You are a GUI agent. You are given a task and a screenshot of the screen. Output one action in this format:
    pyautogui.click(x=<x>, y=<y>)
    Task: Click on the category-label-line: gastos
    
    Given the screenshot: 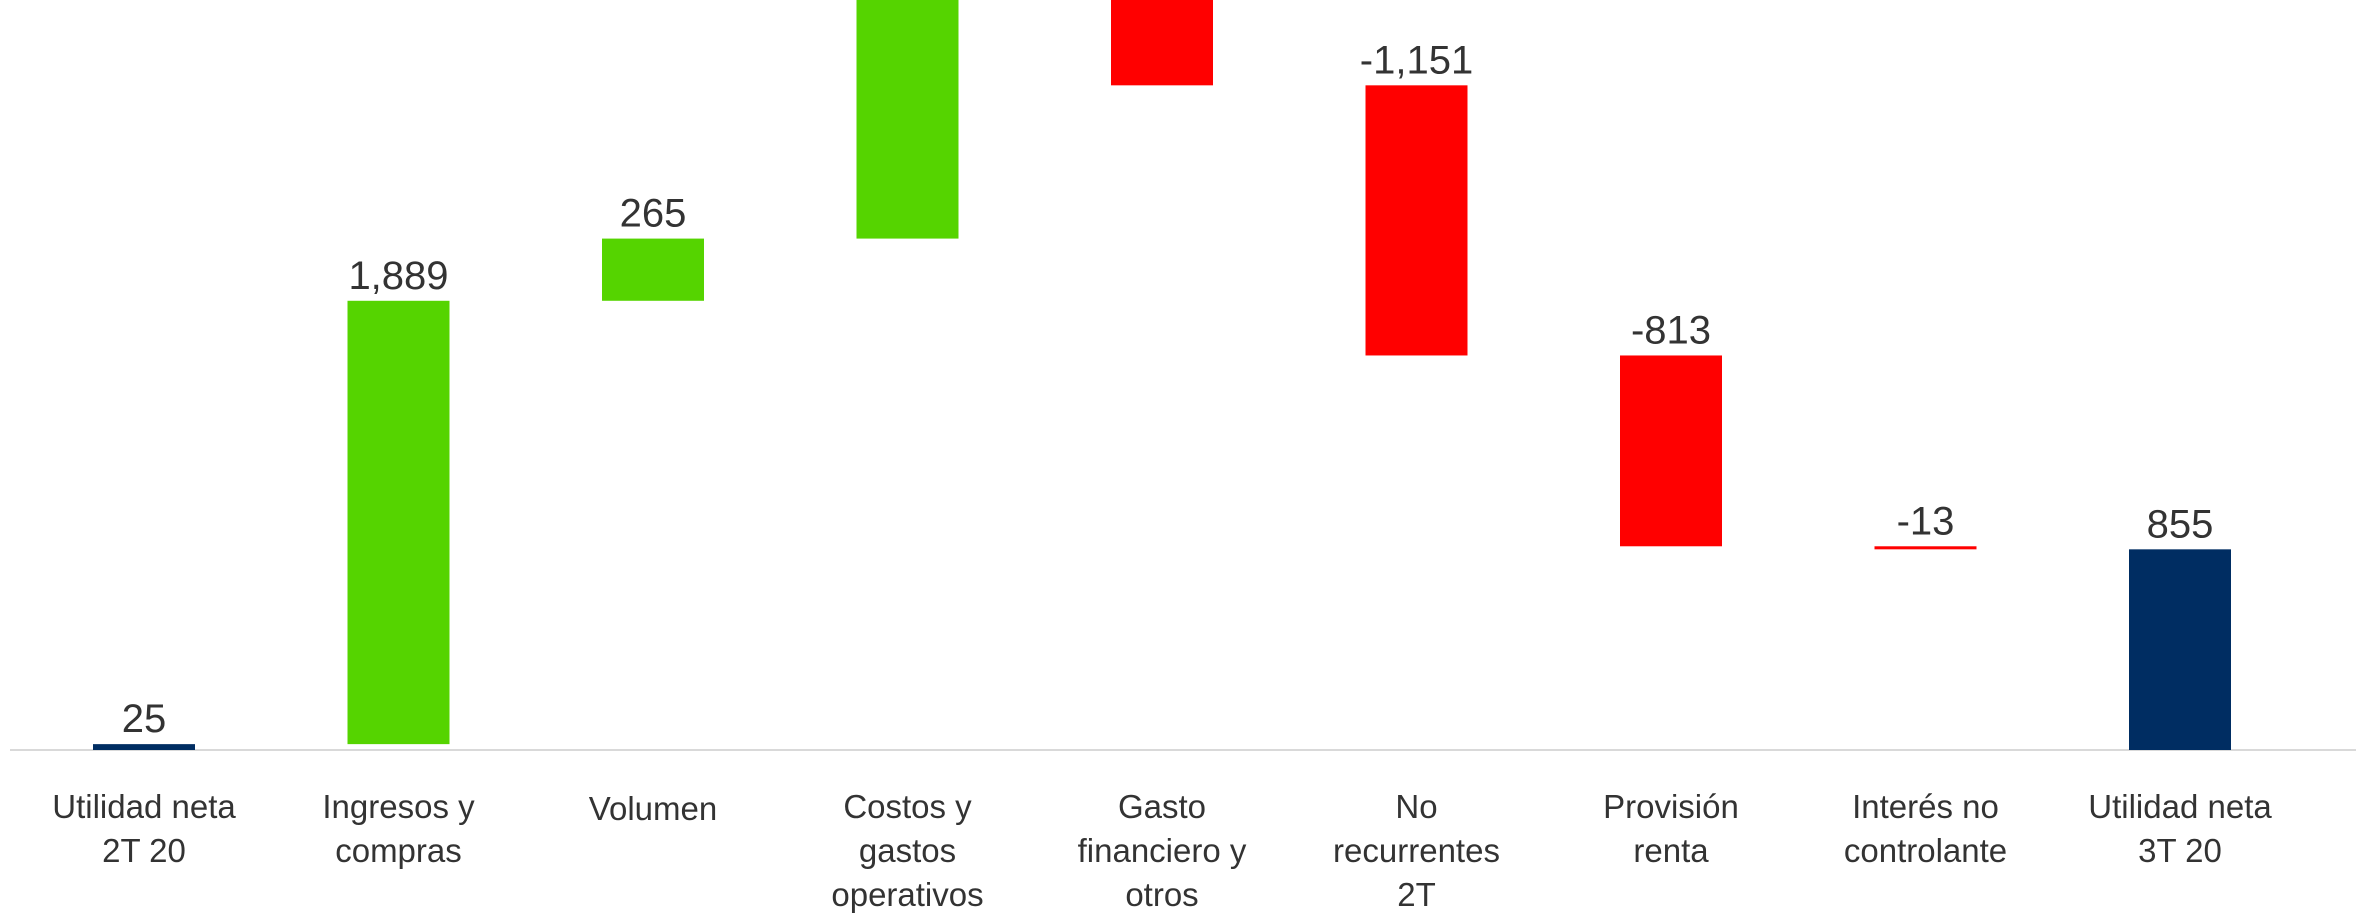 What is the action you would take?
    pyautogui.click(x=907, y=850)
    